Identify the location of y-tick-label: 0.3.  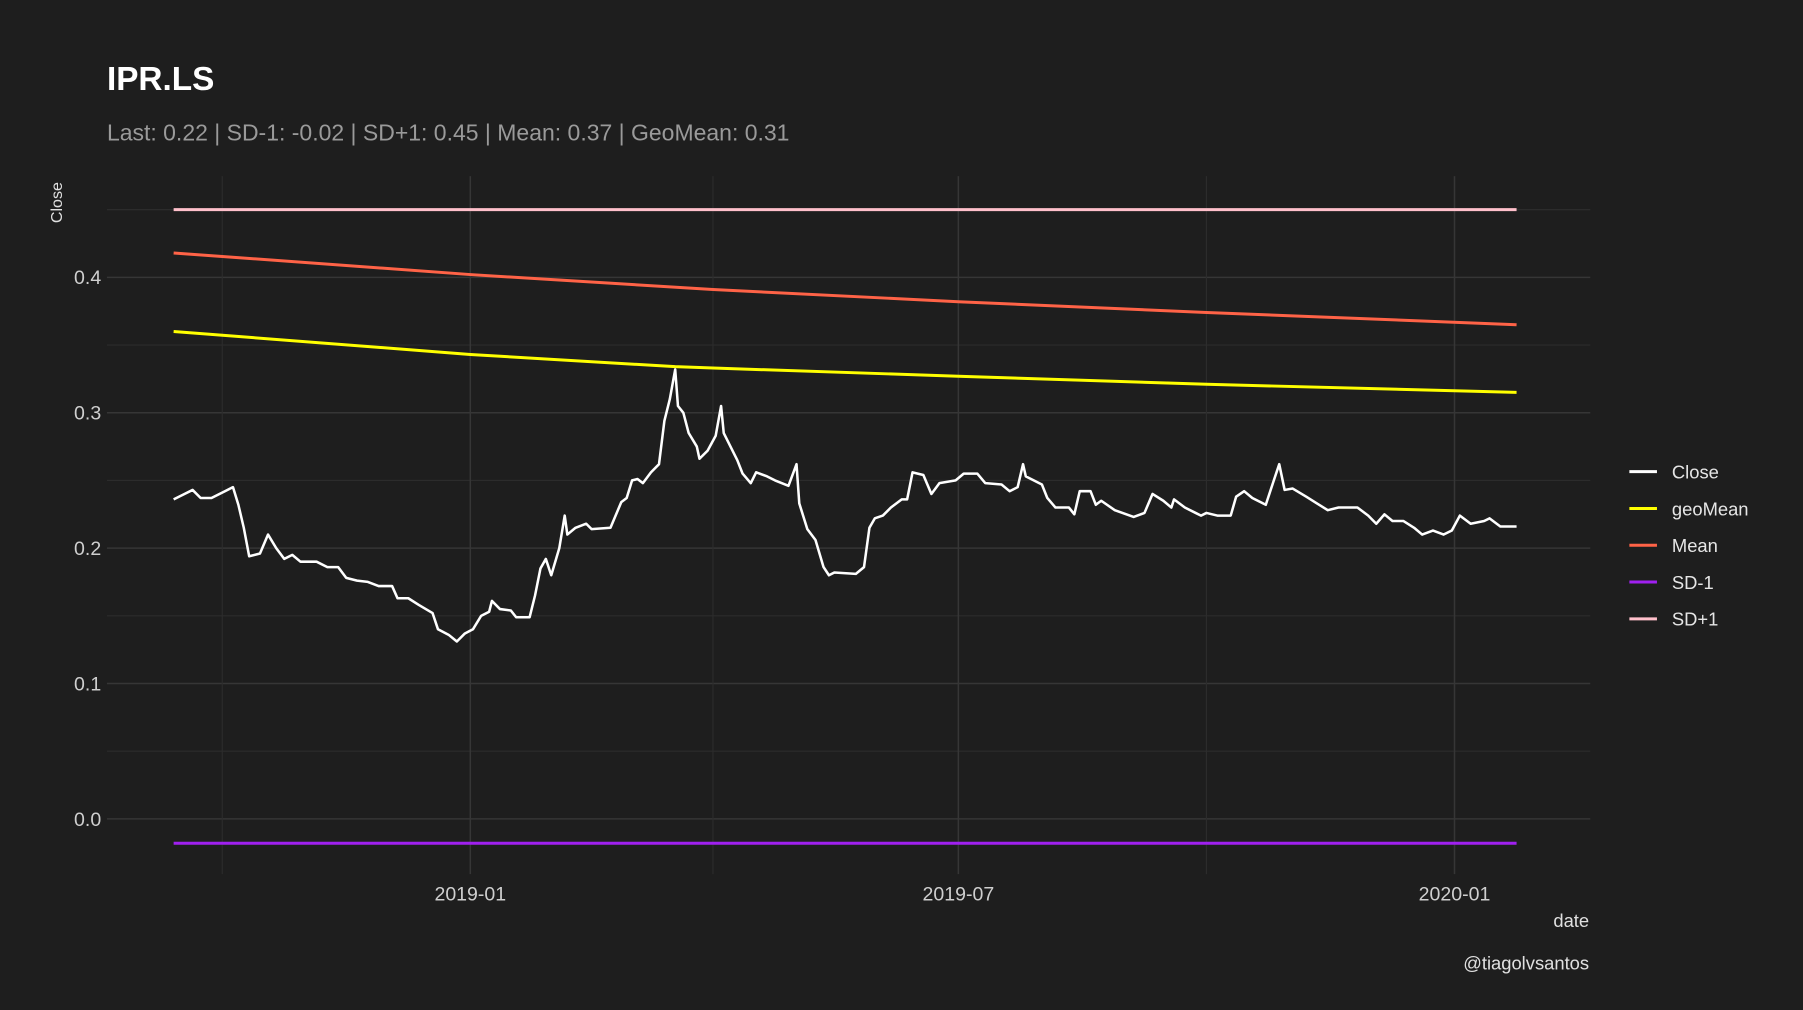
(87, 414).